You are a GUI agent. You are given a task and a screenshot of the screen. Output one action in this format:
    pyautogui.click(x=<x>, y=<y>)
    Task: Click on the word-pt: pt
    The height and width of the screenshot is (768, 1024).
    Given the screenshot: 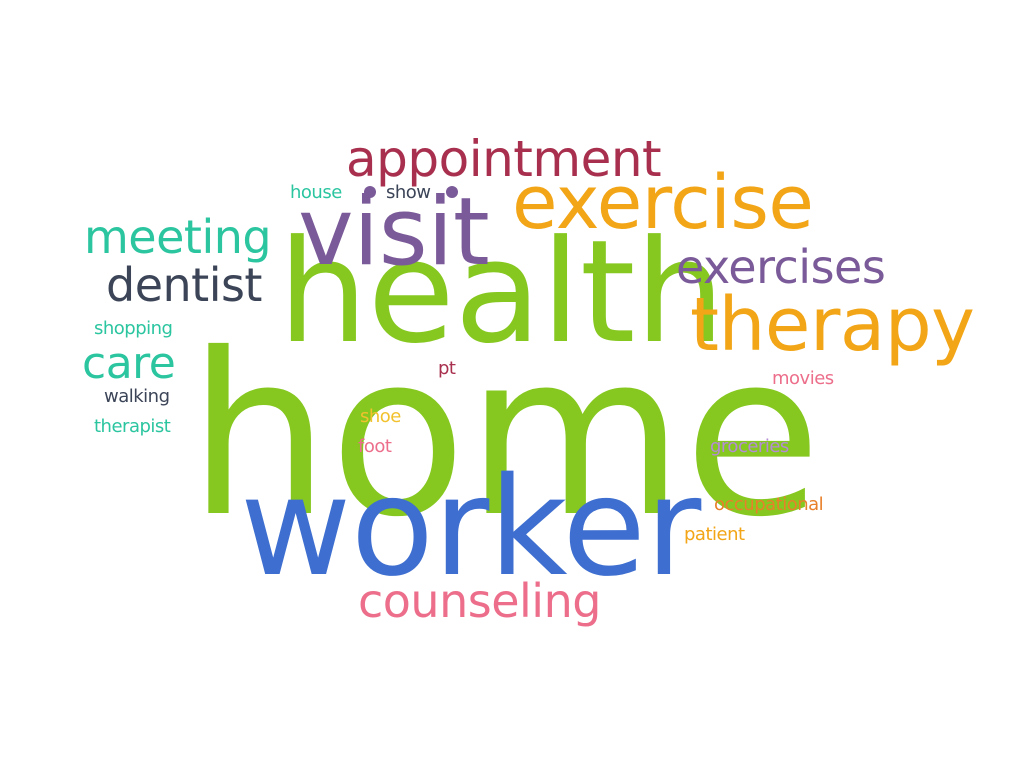 What is the action you would take?
    pyautogui.click(x=447, y=368)
    